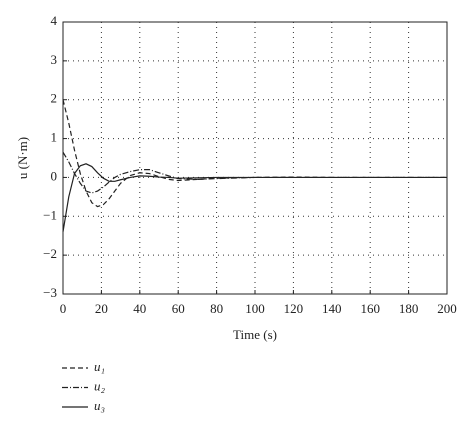 Image resolution: width=474 pixels, height=437 pixels. What do you see at coordinates (294, 308) in the screenshot?
I see `x-tick-label: 120` at bounding box center [294, 308].